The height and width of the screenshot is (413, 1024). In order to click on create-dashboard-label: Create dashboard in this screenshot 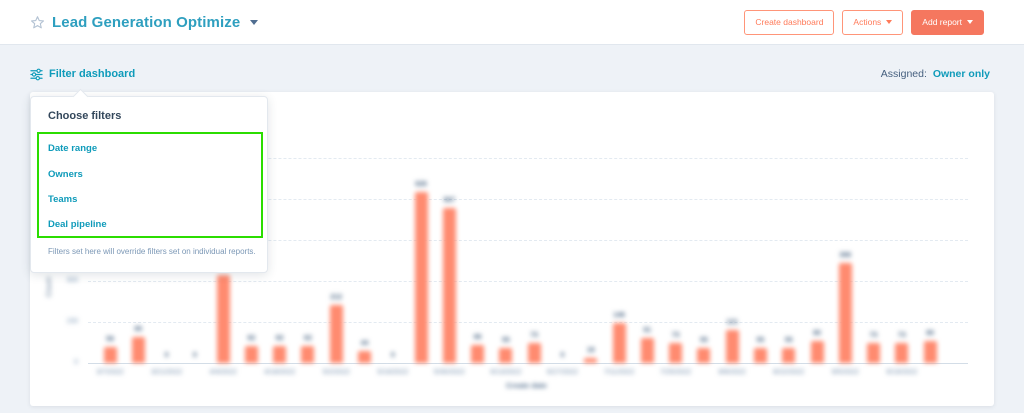, I will do `click(789, 22)`.